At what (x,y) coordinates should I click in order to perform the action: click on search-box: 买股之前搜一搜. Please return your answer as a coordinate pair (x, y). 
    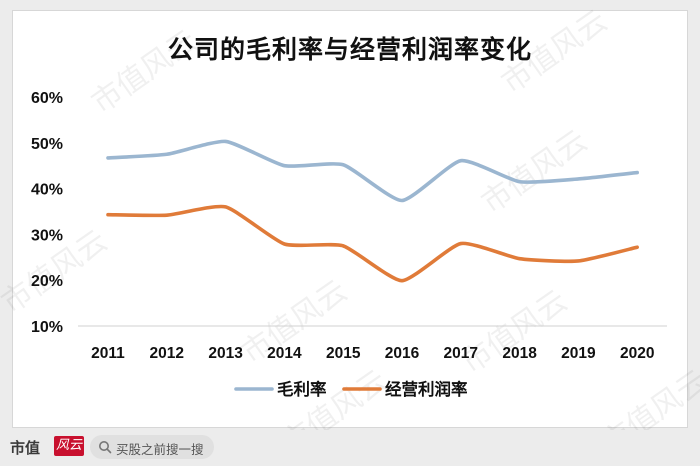
    Looking at the image, I should click on (152, 447).